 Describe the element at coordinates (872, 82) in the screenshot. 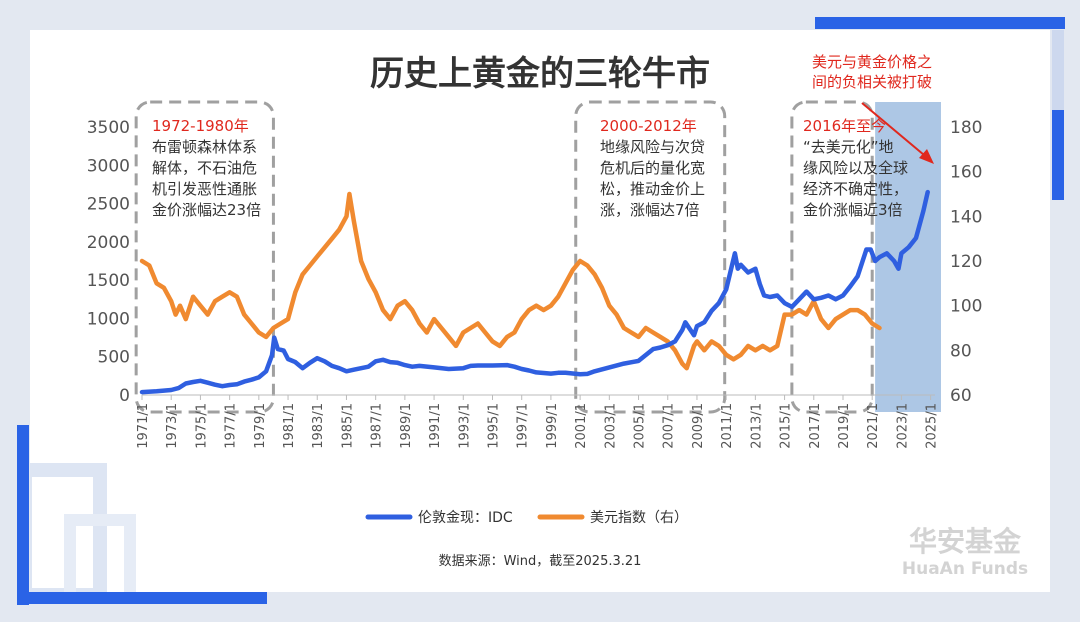

I see `callout-line: 间的负相关被打破` at that location.